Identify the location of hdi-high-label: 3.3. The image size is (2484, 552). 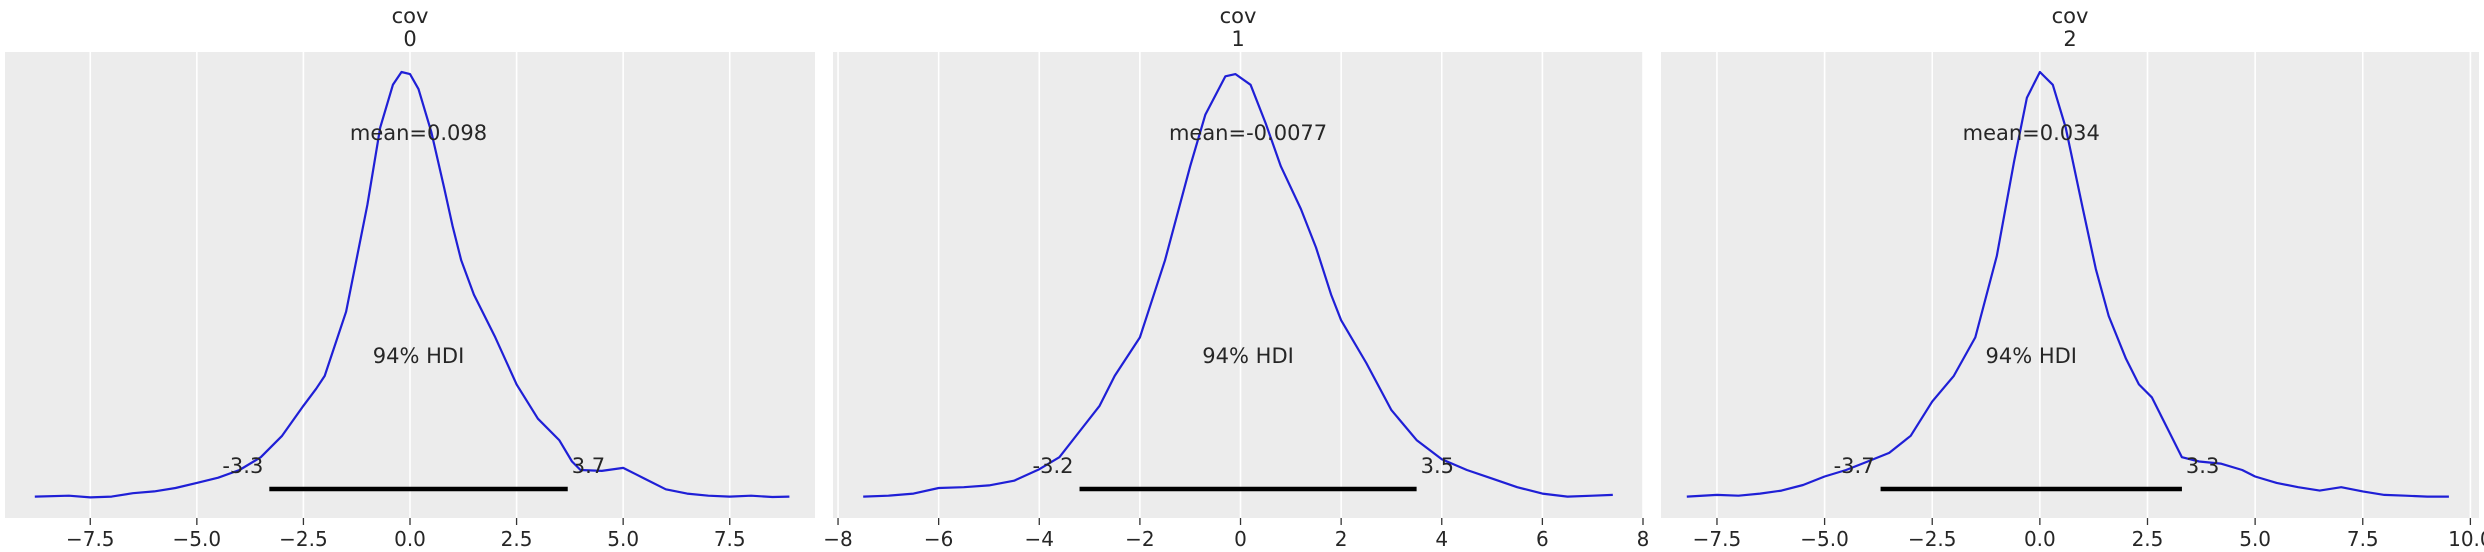
(2202, 466).